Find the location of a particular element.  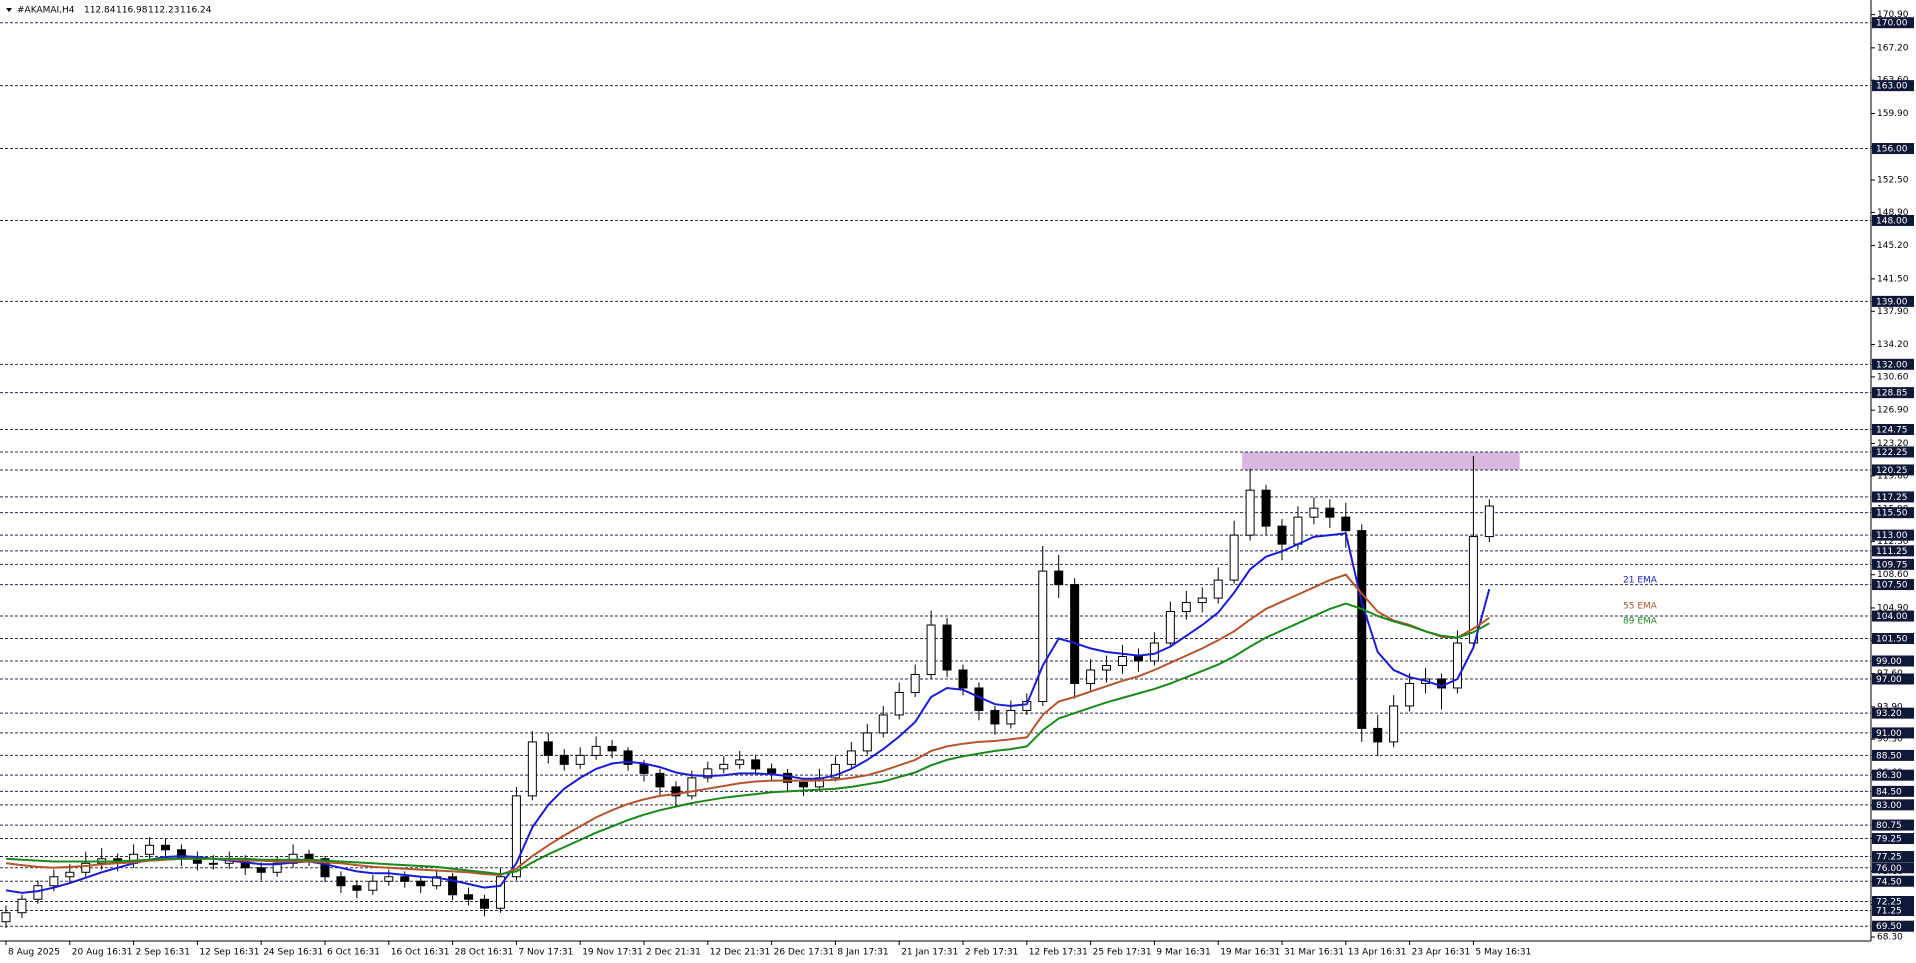

x-tick-label: 6 Oct 16:31 is located at coordinates (353, 953).